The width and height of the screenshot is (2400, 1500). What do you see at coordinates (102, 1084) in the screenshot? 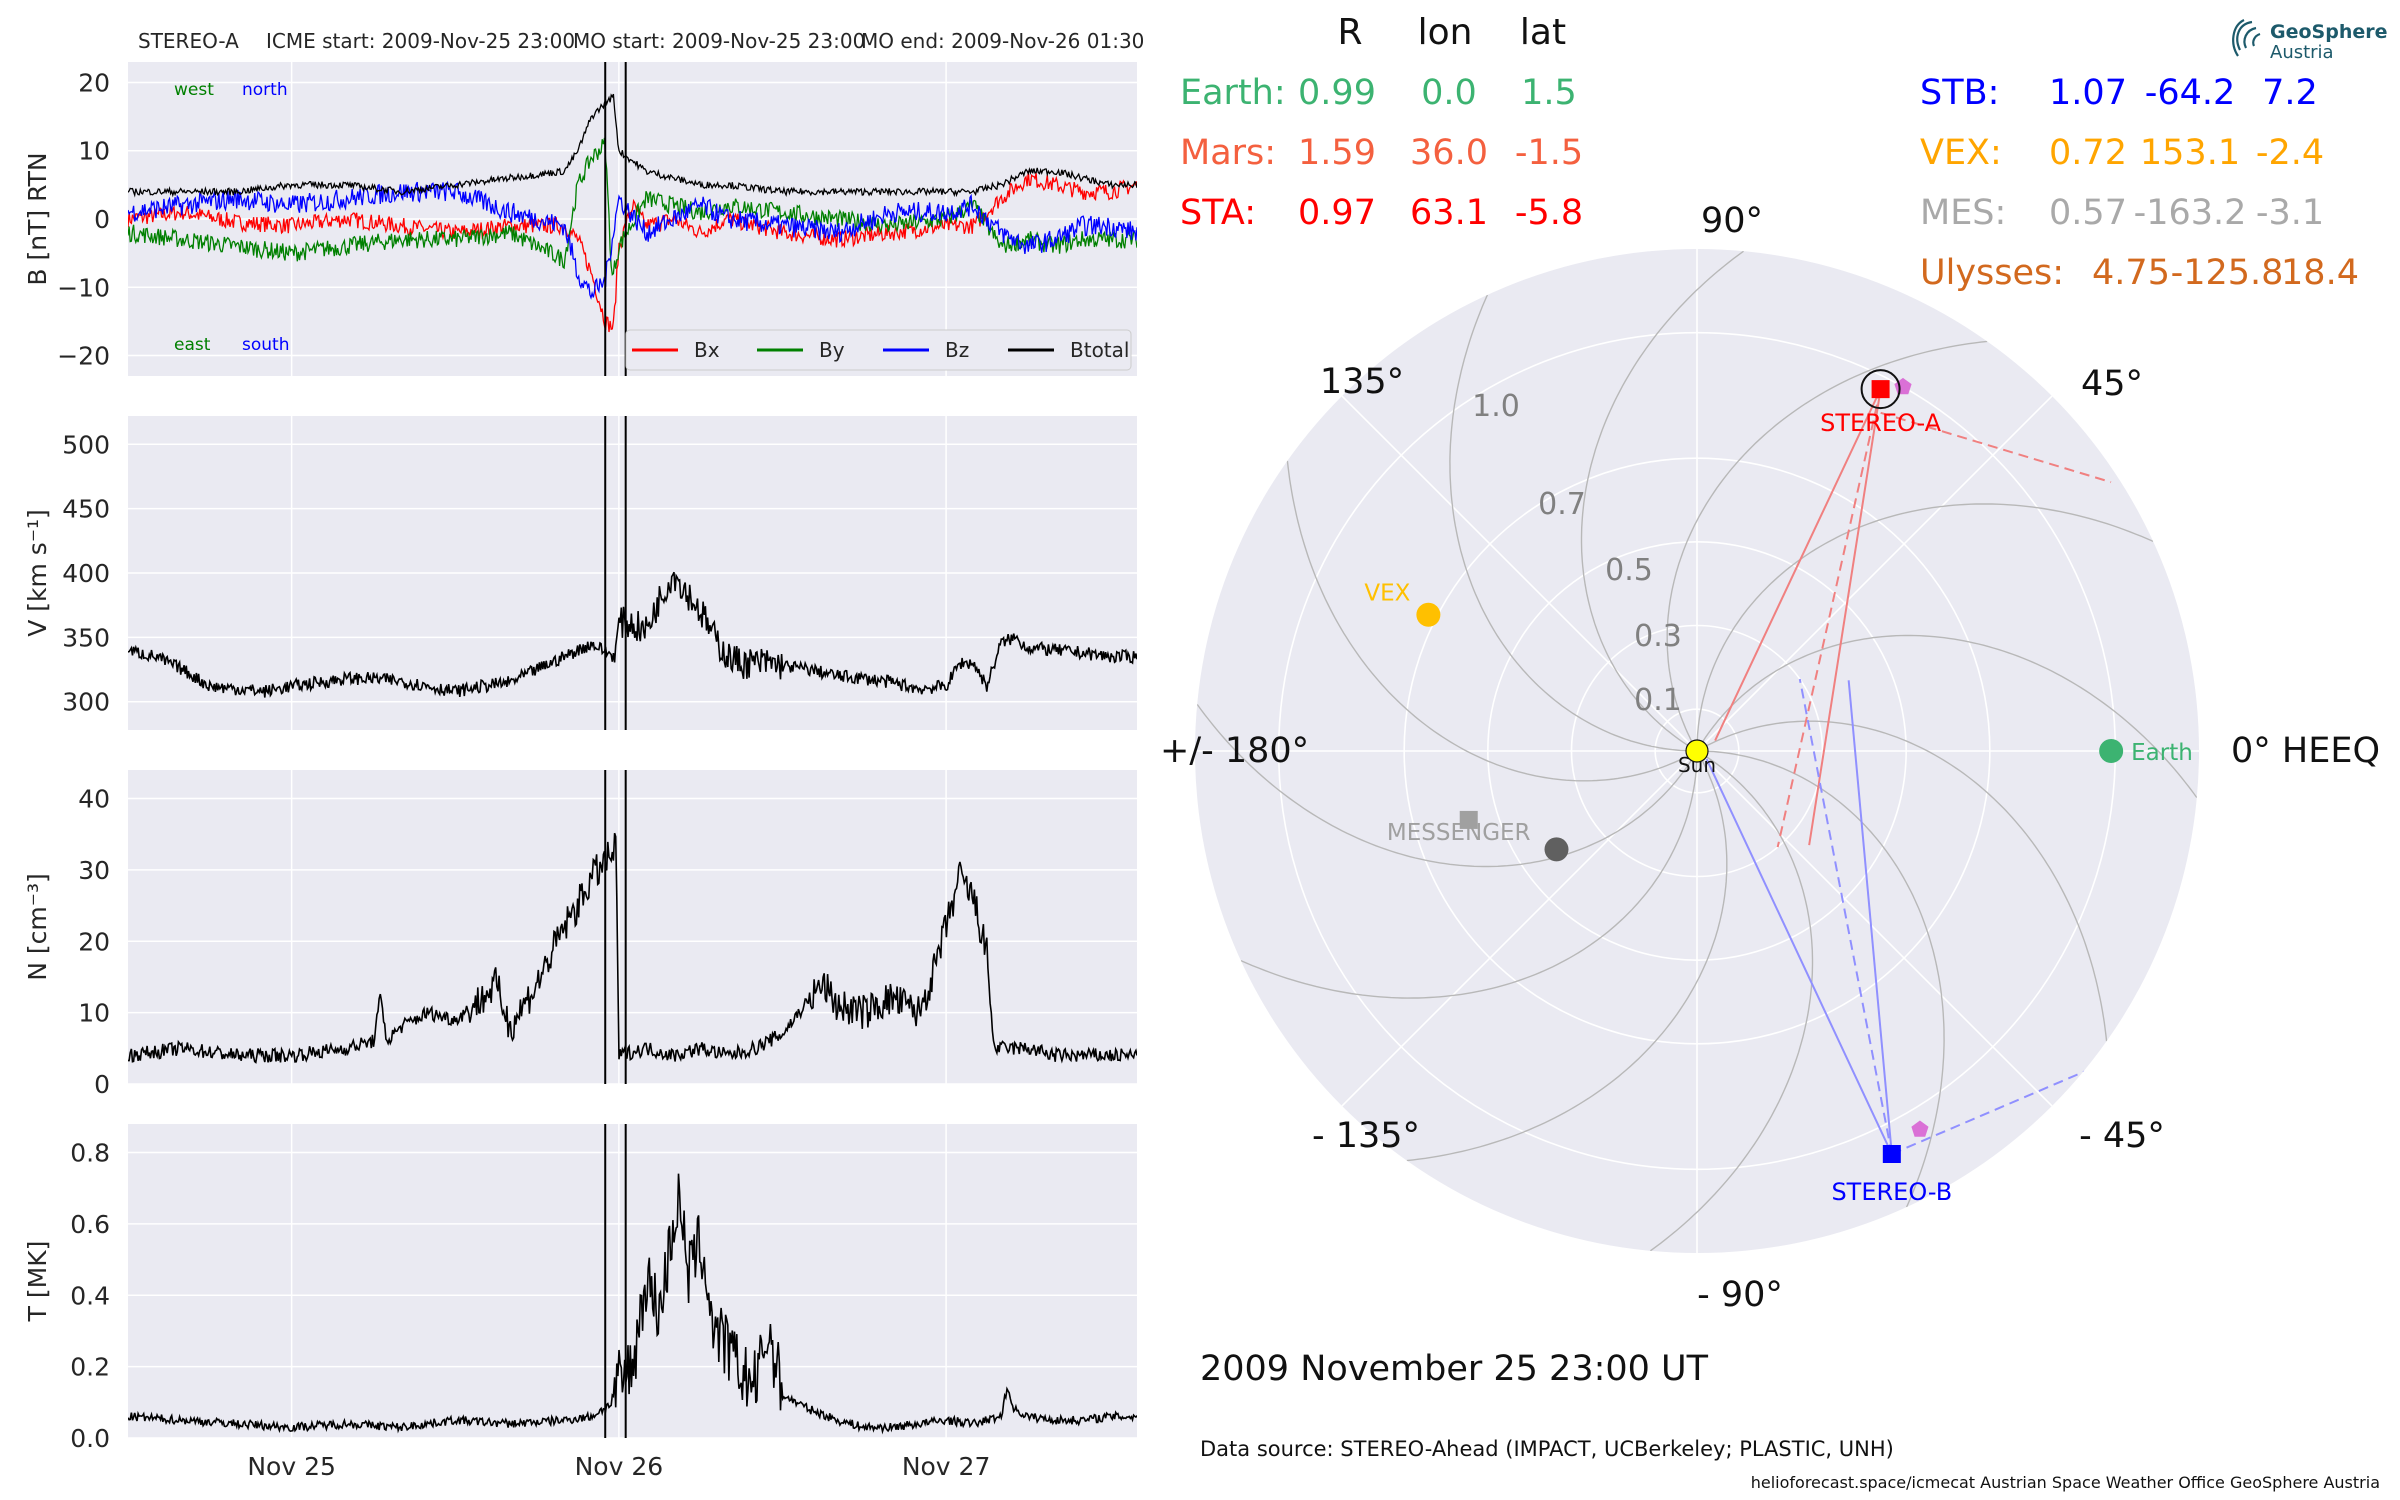
I see `n-ytick-label: 0` at bounding box center [102, 1084].